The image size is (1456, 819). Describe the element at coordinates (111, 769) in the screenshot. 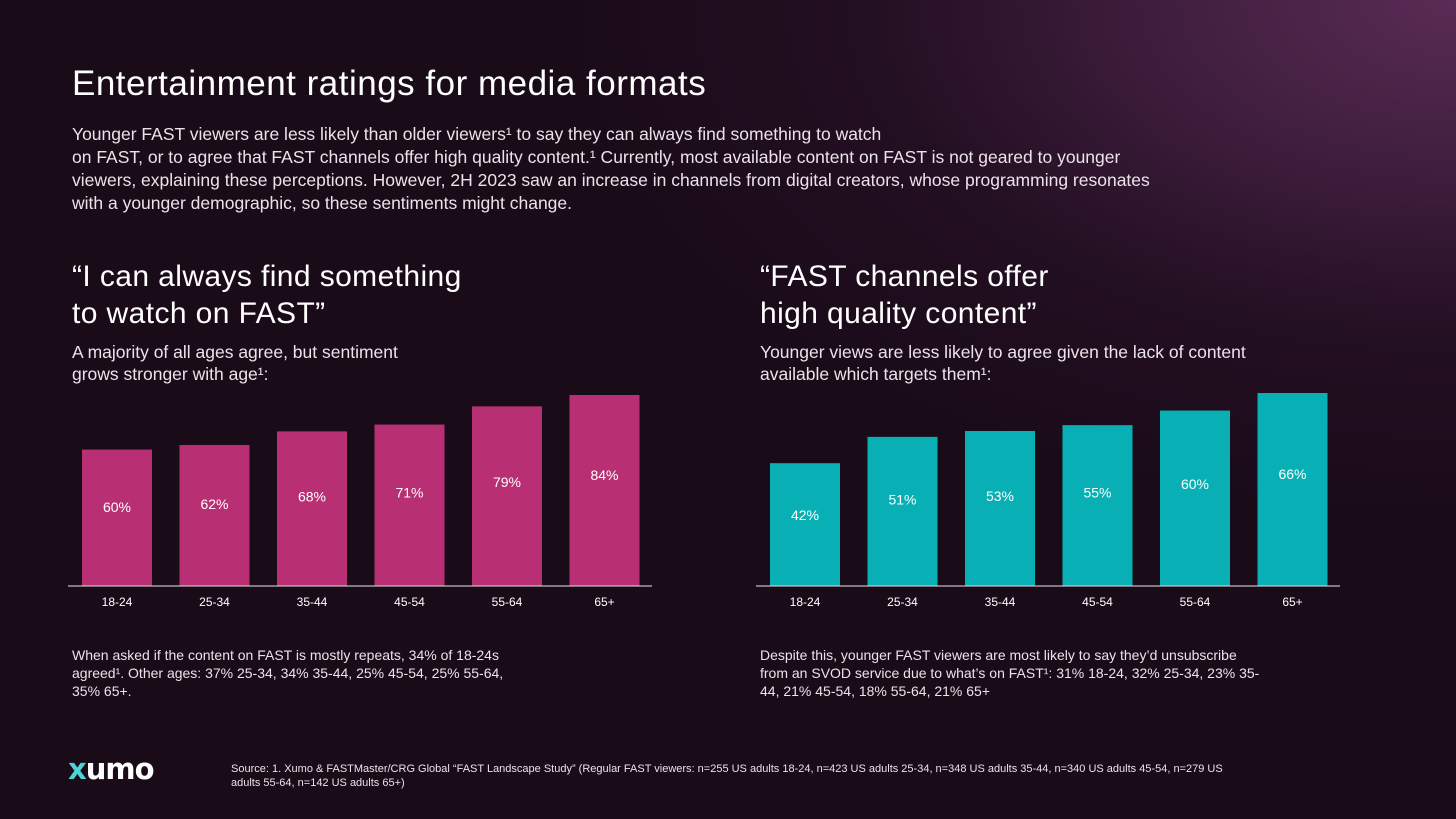

I see `xumo-logo: xumo` at that location.